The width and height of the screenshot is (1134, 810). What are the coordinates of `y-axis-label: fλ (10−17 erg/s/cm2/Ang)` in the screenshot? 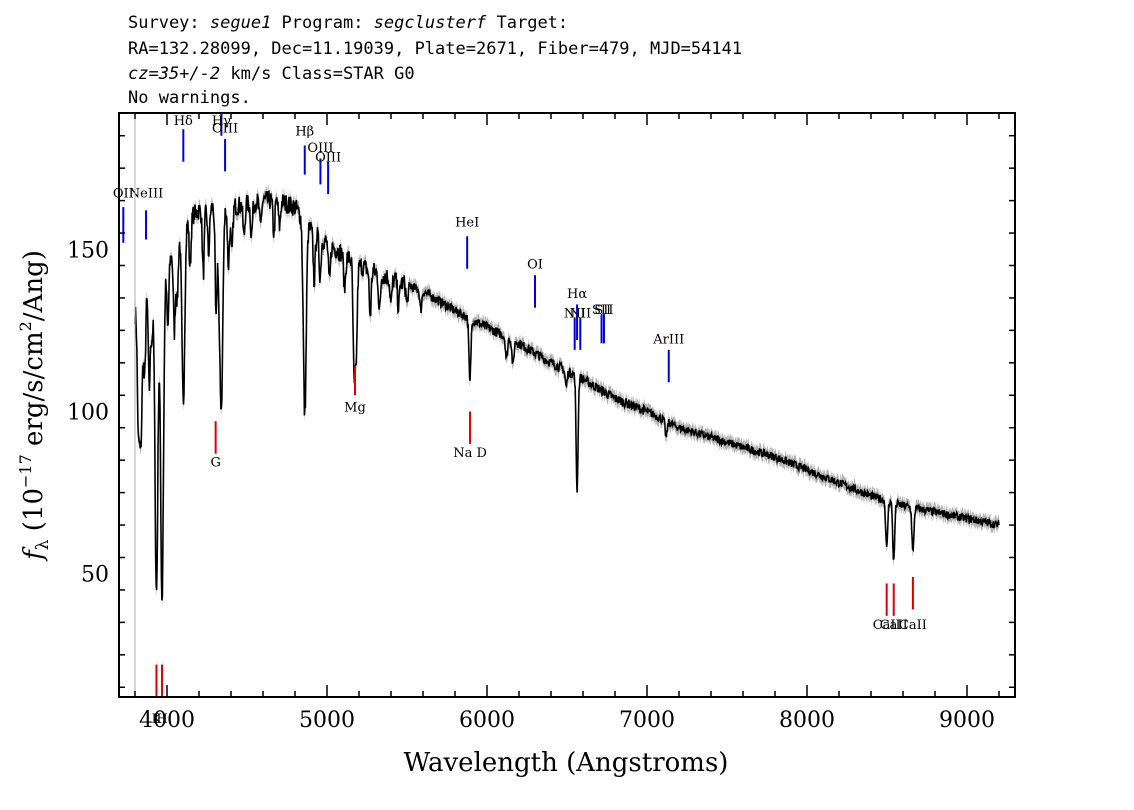 It's located at (34, 406).